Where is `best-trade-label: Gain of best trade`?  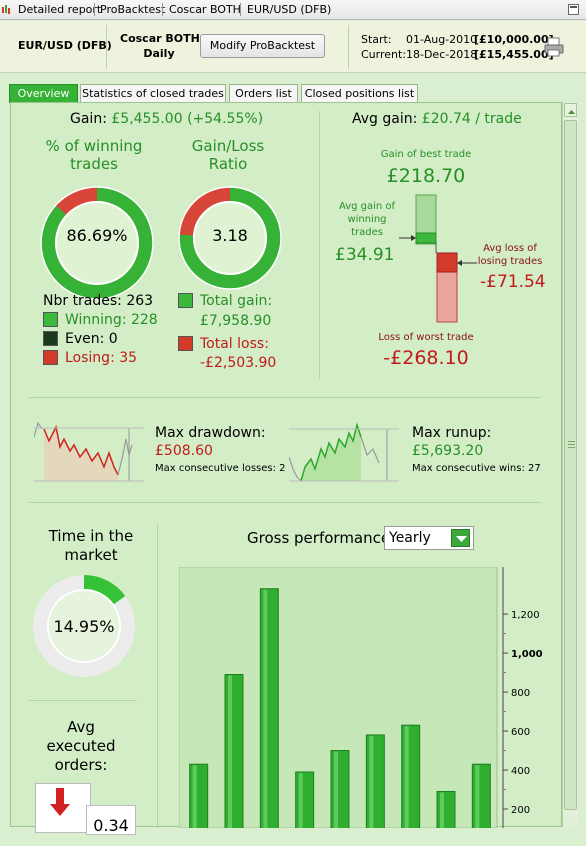
best-trade-label: Gain of best trade is located at coordinates (426, 154).